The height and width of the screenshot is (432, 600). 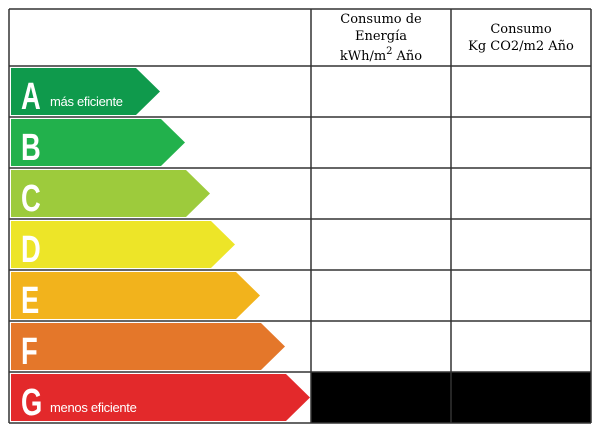 I want to click on unit: kWh/m, so click(x=363, y=56).